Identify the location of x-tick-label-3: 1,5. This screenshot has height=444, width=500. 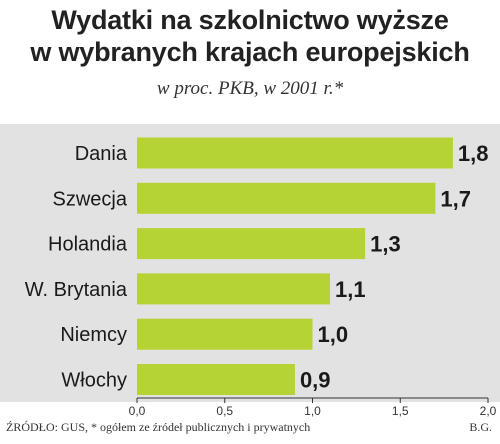
(400, 411).